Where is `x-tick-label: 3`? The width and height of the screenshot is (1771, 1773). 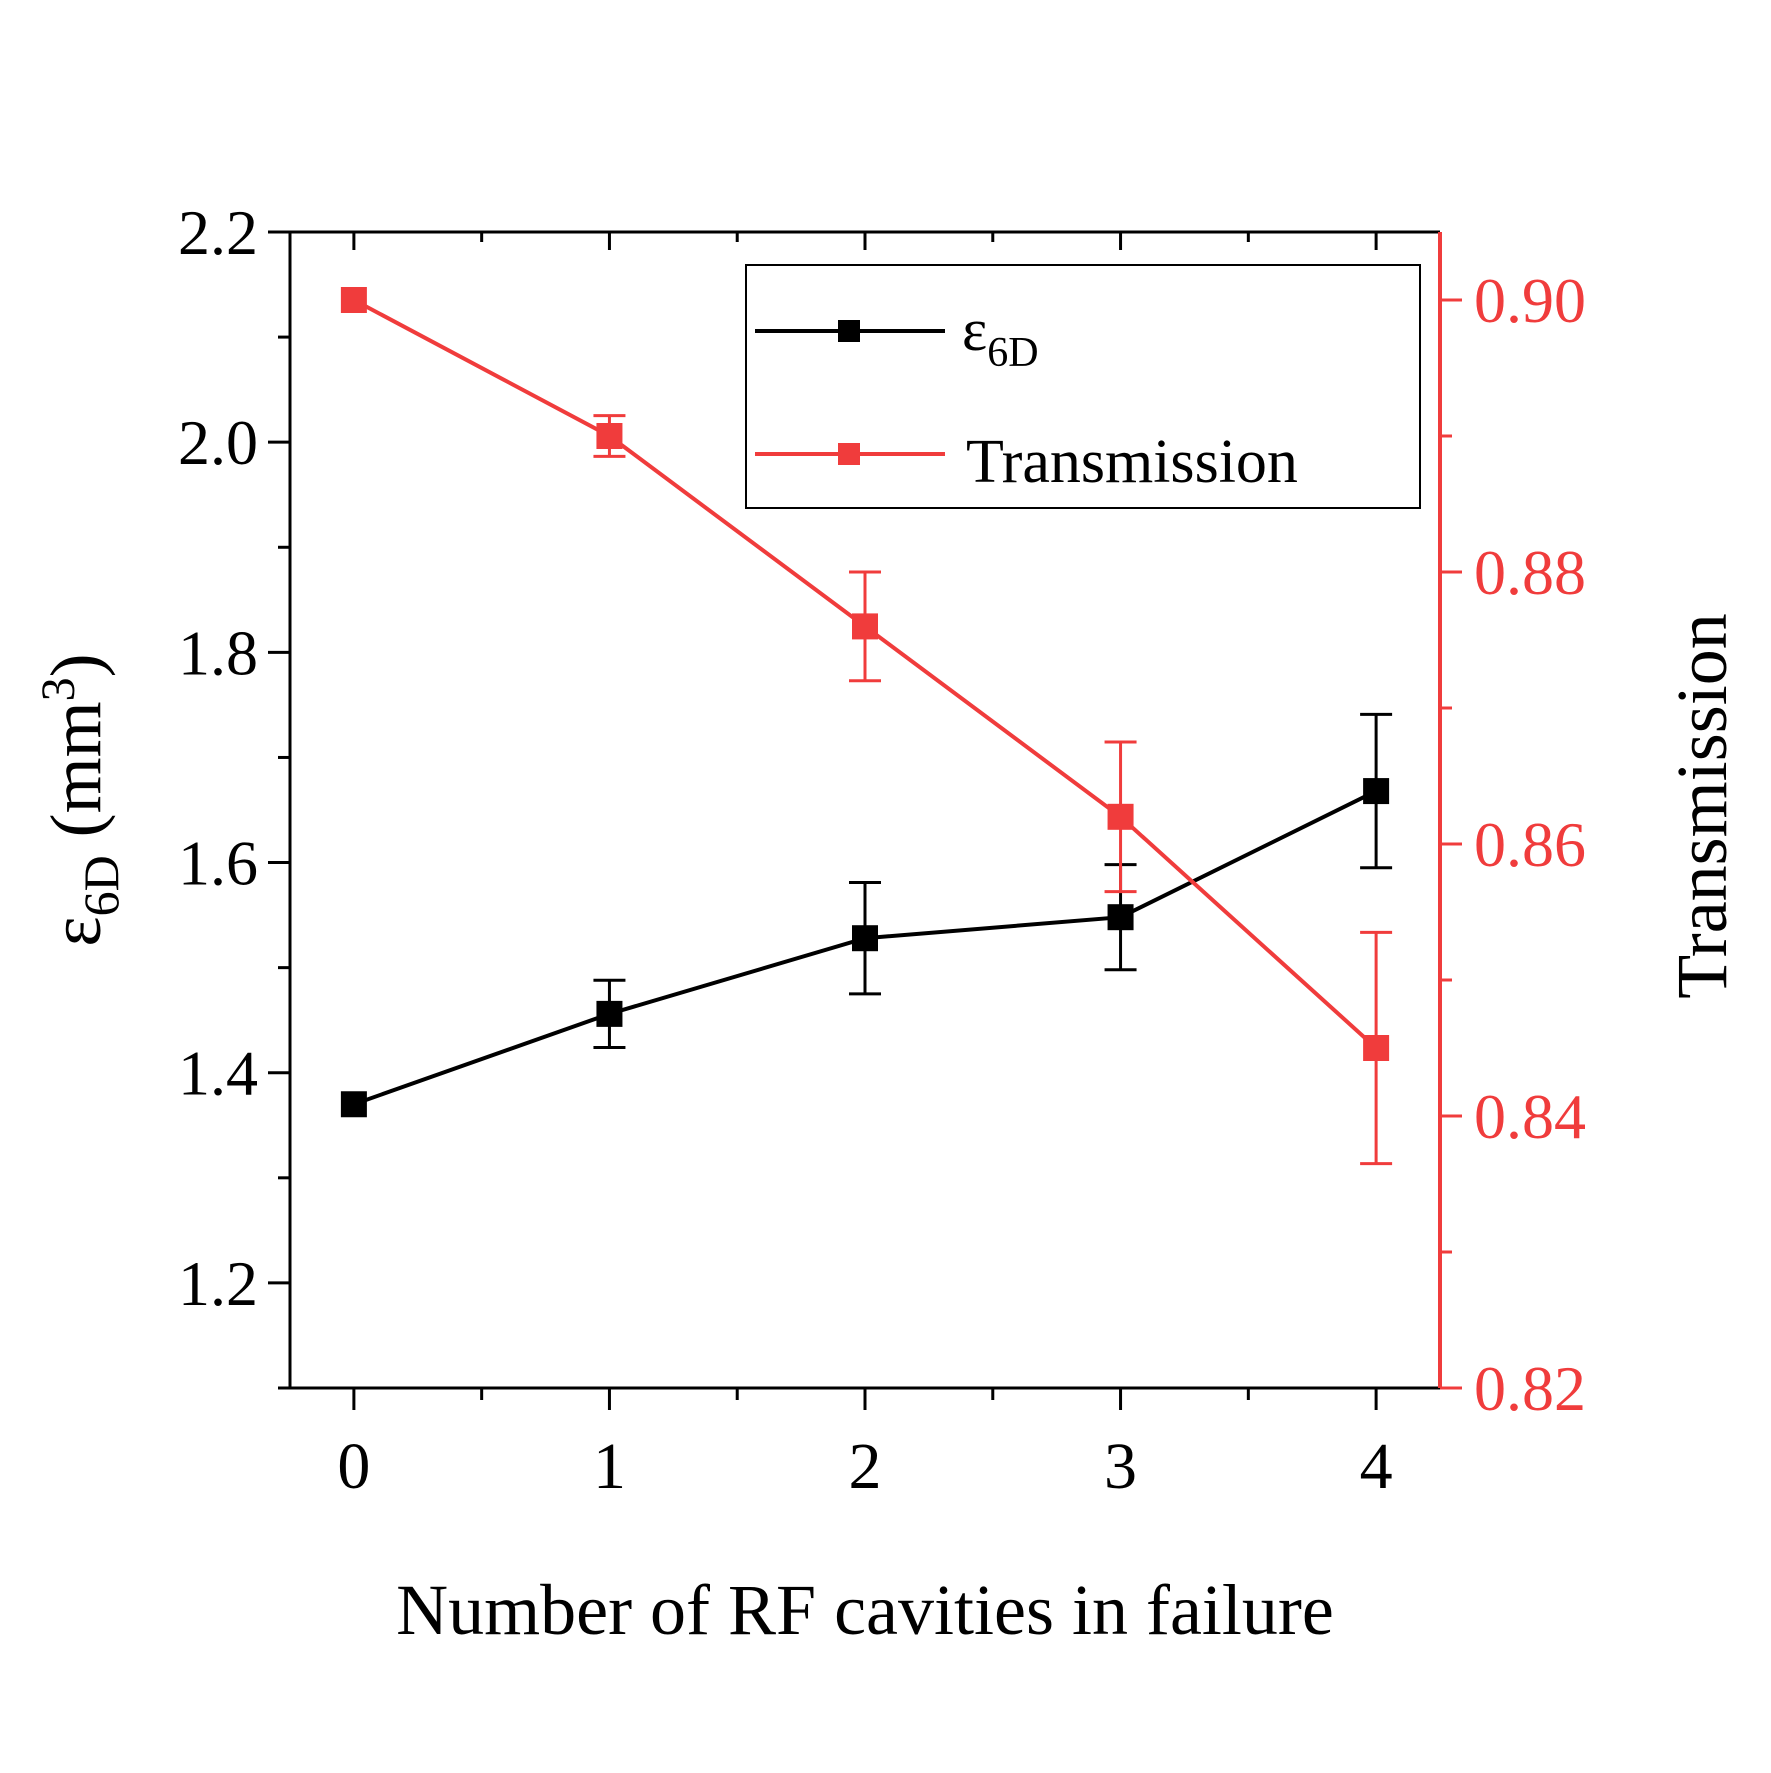 x-tick-label: 3 is located at coordinates (1120, 1466).